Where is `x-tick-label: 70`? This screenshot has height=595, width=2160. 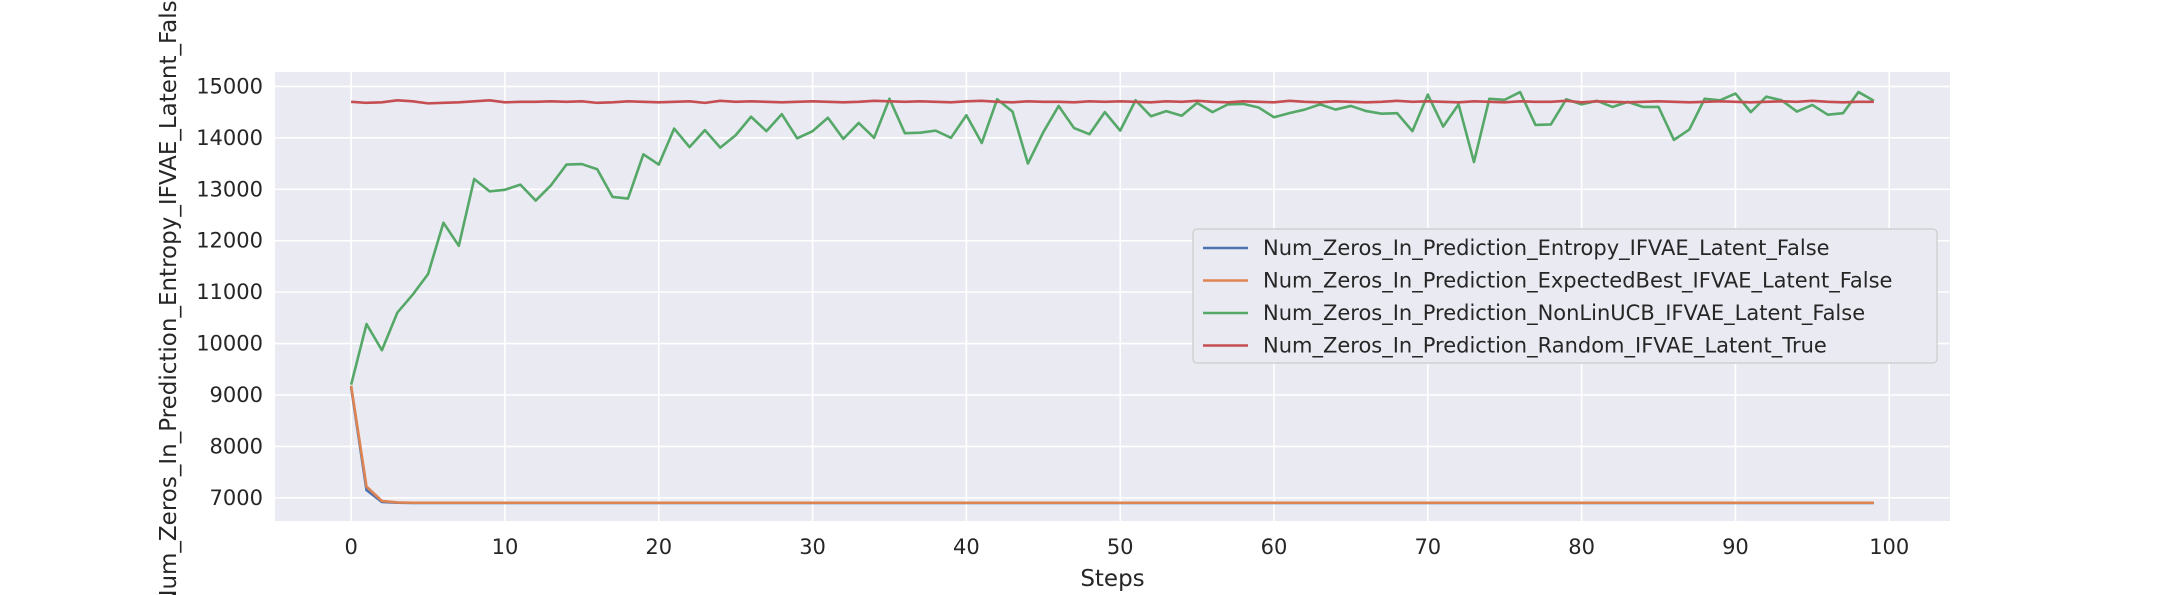 x-tick-label: 70 is located at coordinates (1427, 547).